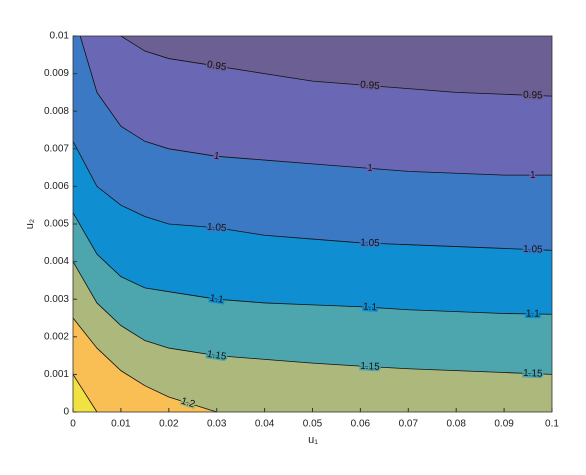  I want to click on x-tick-label: 0.09, so click(504, 424).